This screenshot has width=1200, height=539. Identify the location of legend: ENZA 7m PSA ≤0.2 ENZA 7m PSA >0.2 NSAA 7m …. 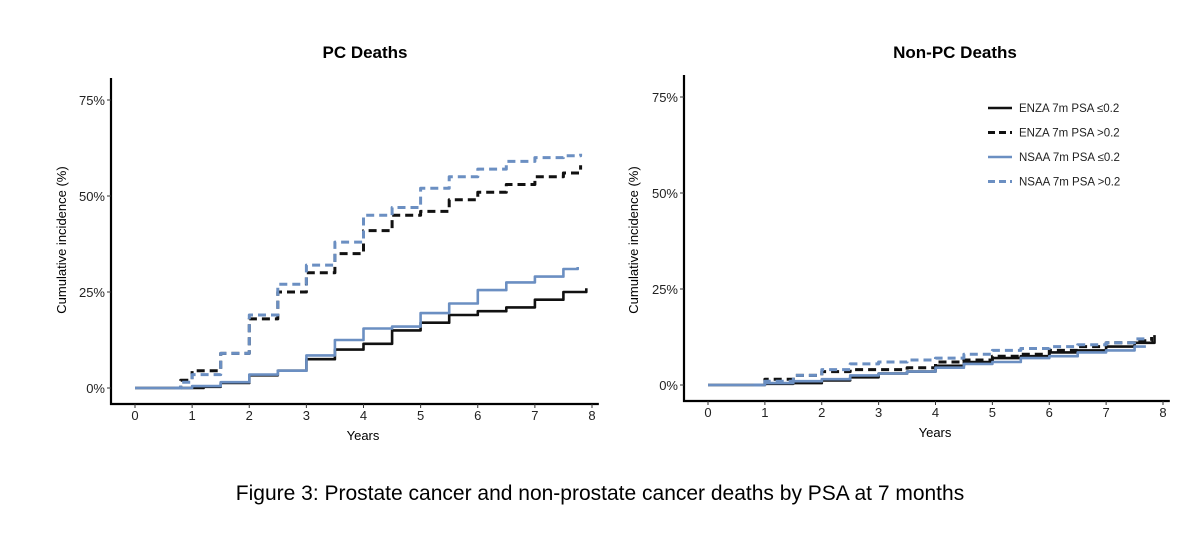
(1054, 146).